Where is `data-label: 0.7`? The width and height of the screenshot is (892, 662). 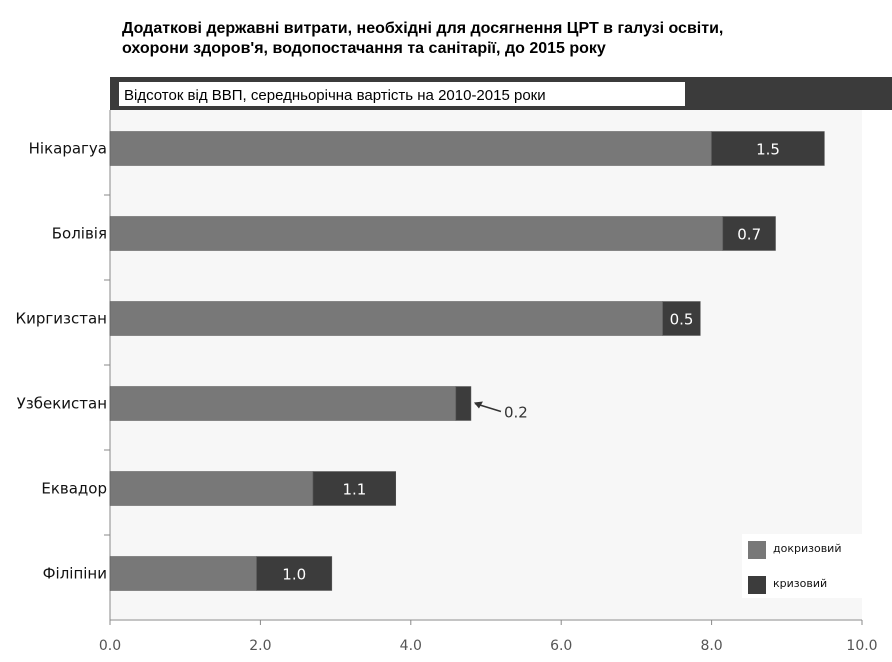
data-label: 0.7 is located at coordinates (749, 235).